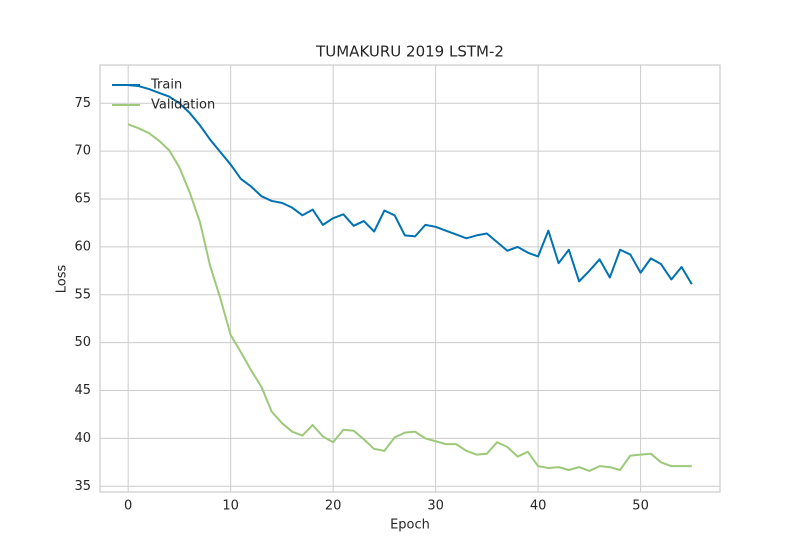 The image size is (800, 550). What do you see at coordinates (82, 103) in the screenshot?
I see `y-tick-label: 75` at bounding box center [82, 103].